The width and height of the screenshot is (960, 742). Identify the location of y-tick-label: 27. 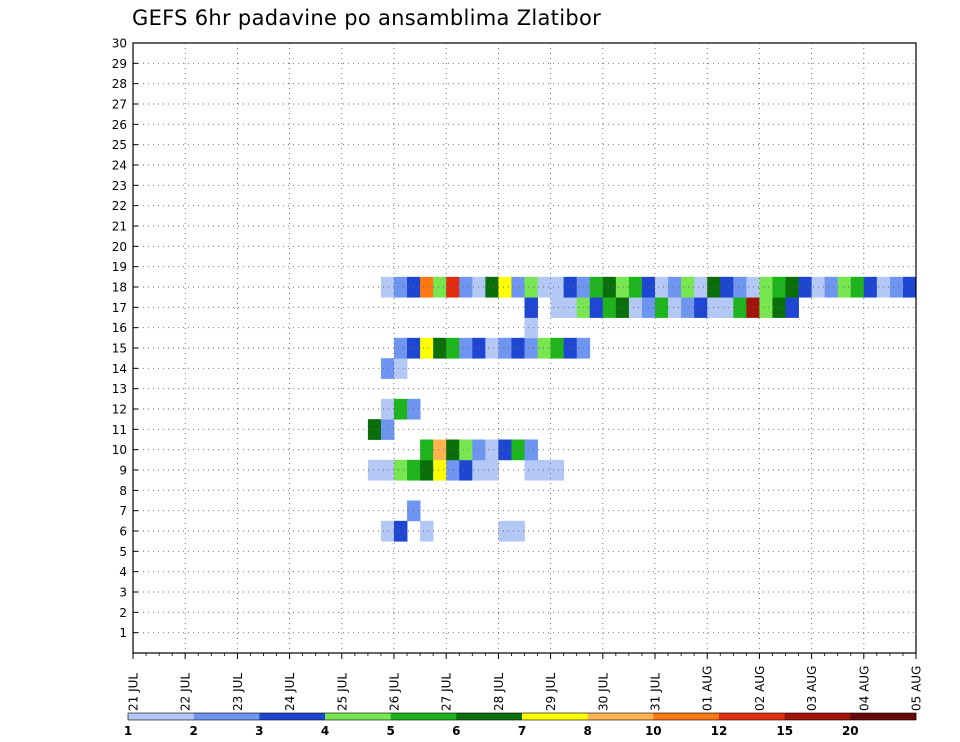
(119, 105).